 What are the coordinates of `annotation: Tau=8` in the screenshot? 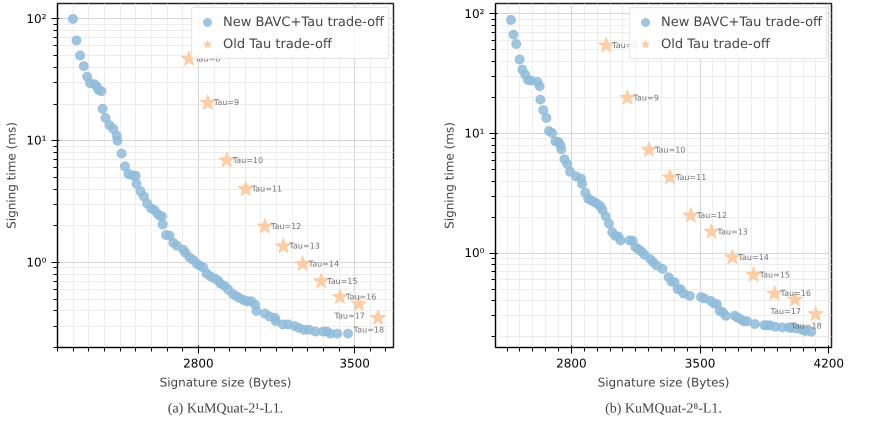 It's located at (207, 59).